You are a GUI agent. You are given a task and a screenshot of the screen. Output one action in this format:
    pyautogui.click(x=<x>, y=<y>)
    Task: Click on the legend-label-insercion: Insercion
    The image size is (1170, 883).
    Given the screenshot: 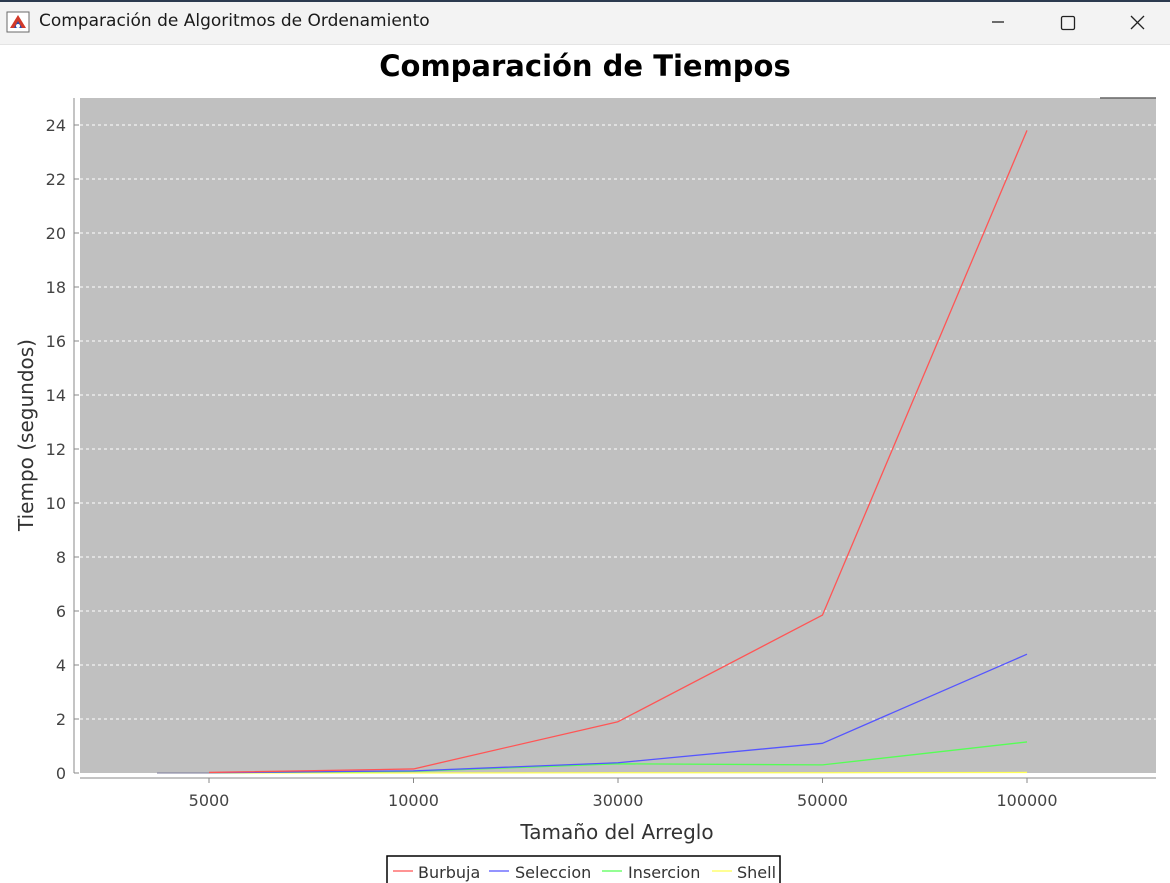 What is the action you would take?
    pyautogui.click(x=664, y=872)
    